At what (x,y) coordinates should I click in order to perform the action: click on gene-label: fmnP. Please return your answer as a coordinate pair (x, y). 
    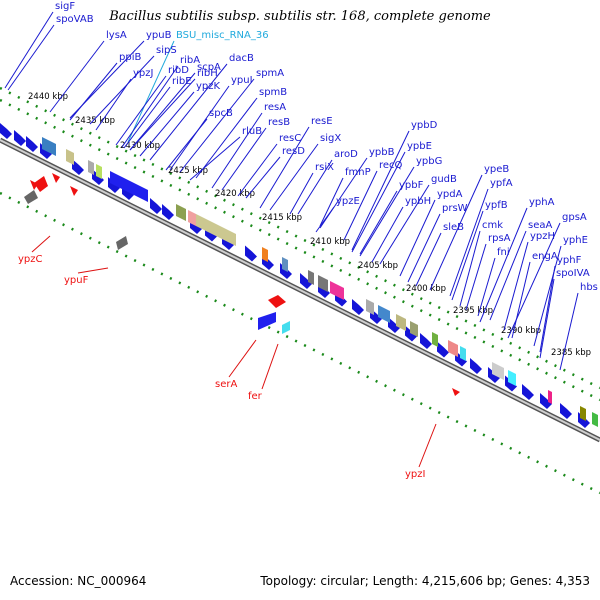
    Looking at the image, I should click on (358, 172).